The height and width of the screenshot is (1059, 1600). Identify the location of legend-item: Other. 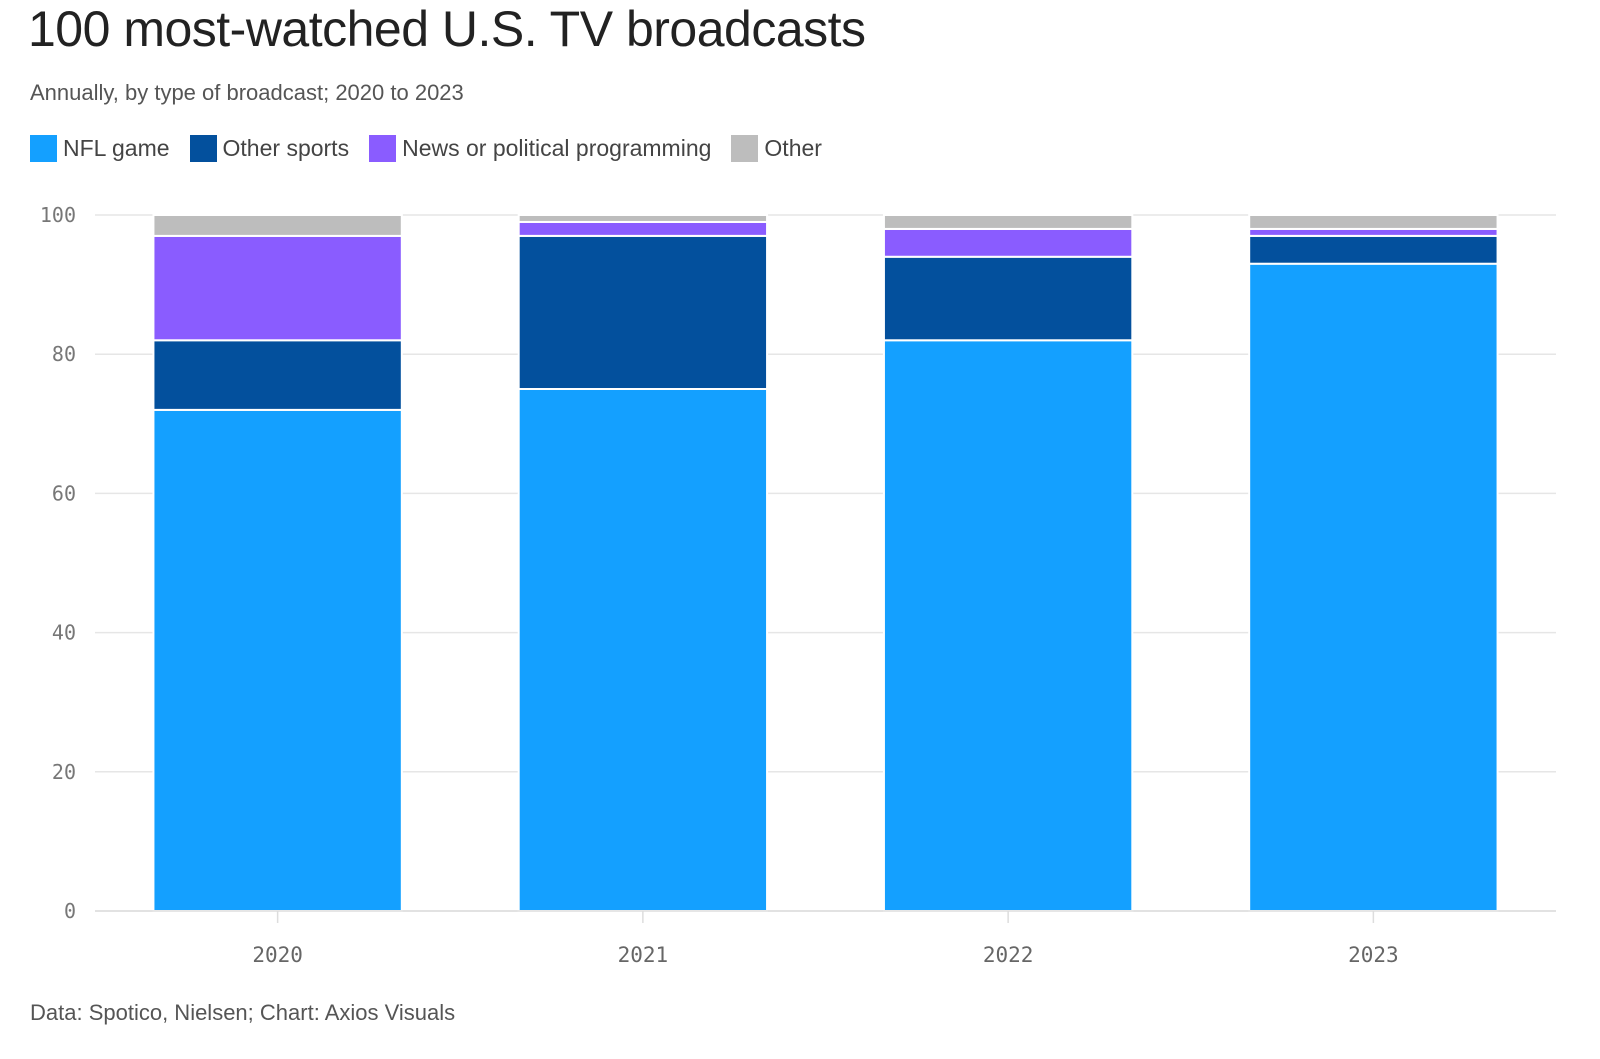
(776, 148).